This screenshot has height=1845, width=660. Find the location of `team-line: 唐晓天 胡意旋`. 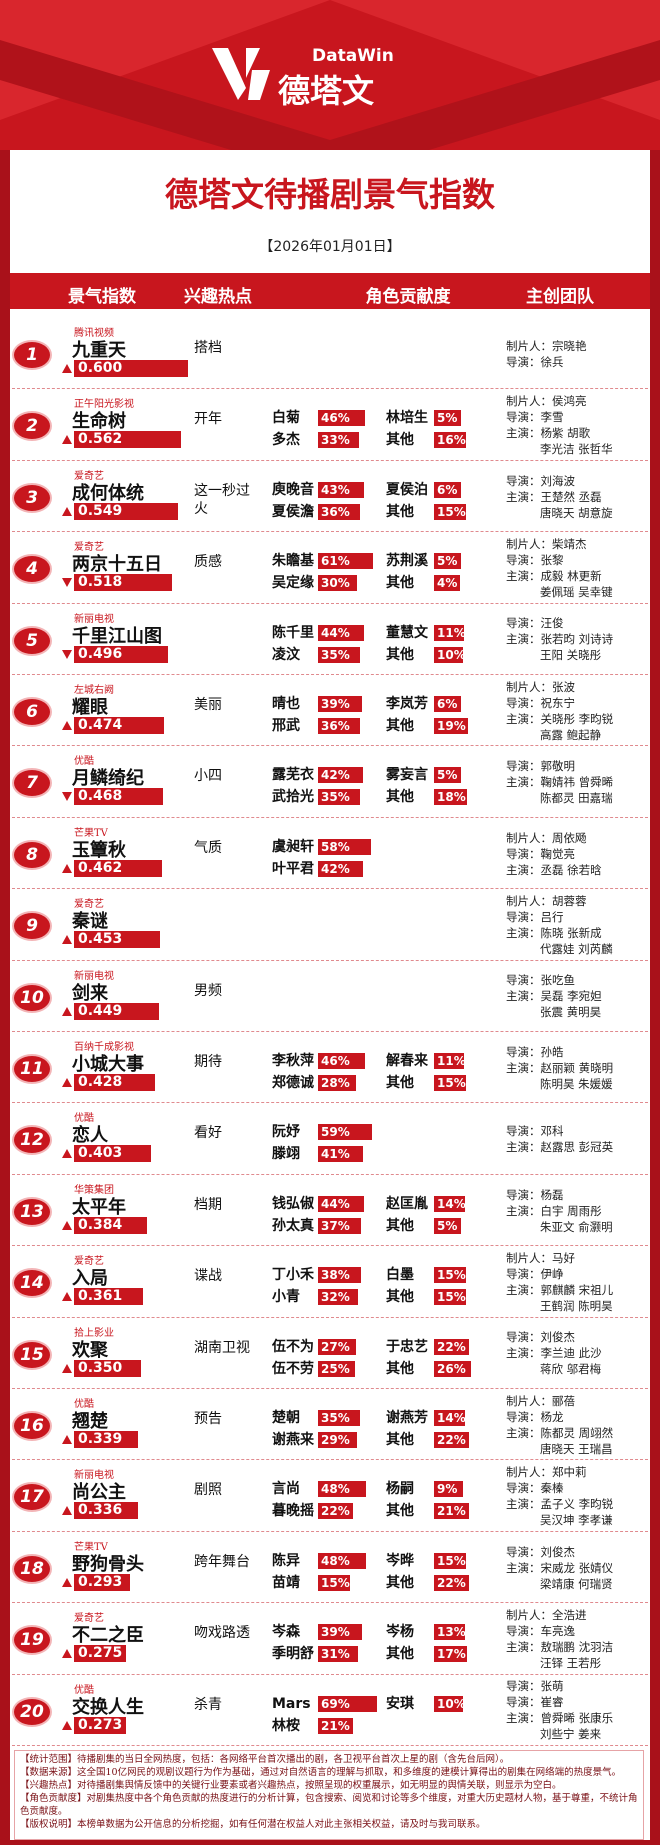

team-line: 唐晓天 胡意旋 is located at coordinates (576, 512).